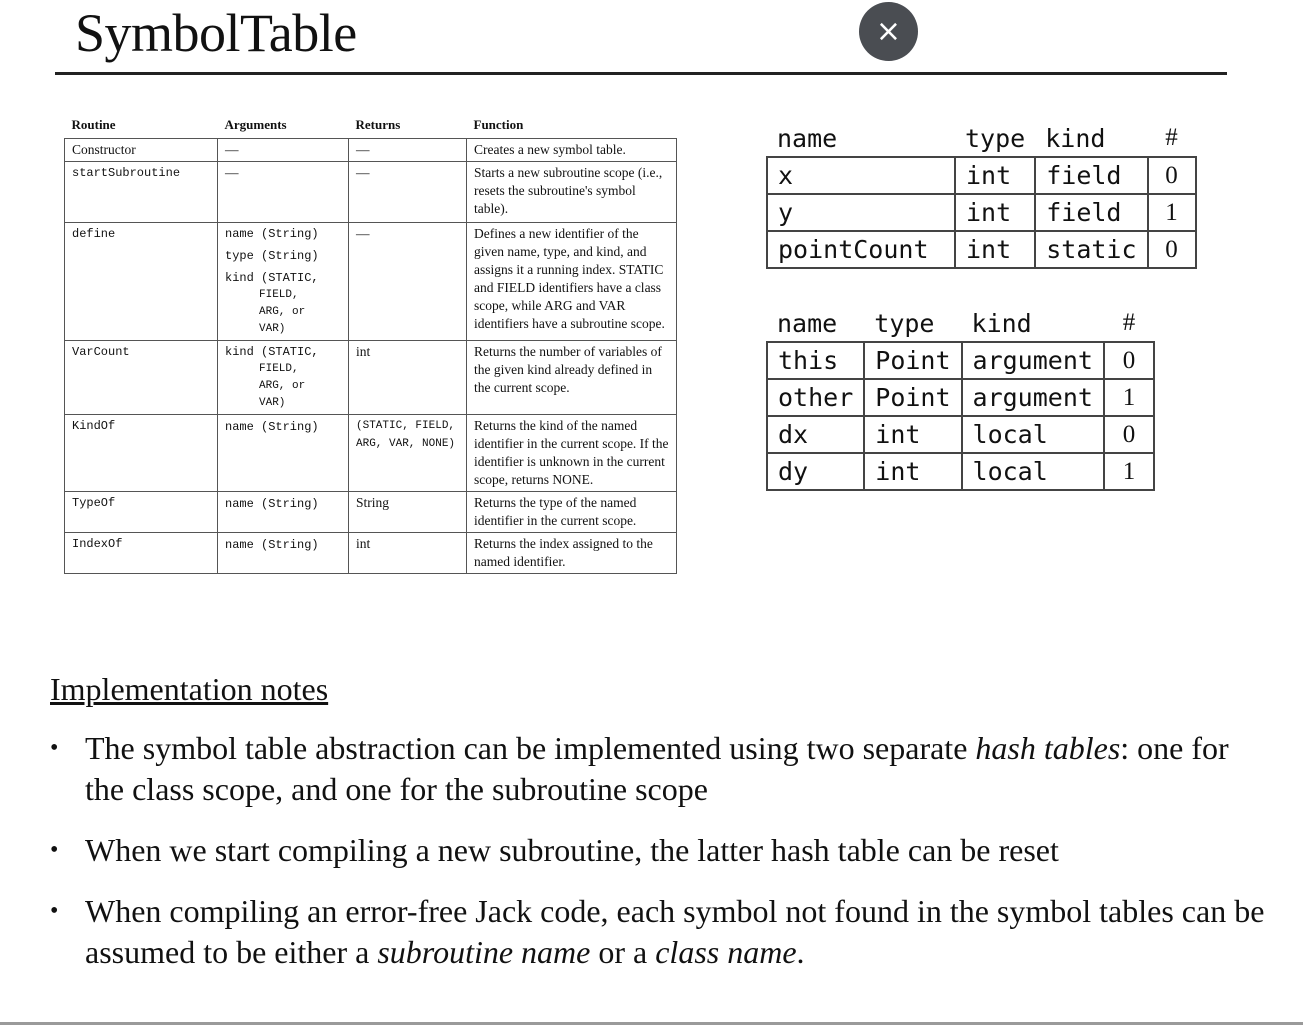  What do you see at coordinates (904, 323) in the screenshot?
I see `subroutine-col-type: type` at bounding box center [904, 323].